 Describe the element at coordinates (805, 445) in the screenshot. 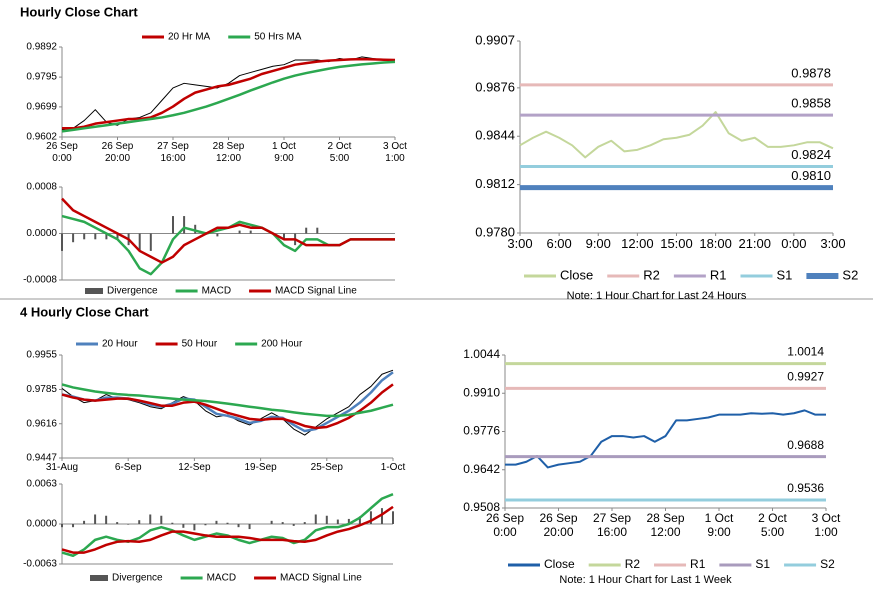

I see `level-label: 0.9688` at that location.